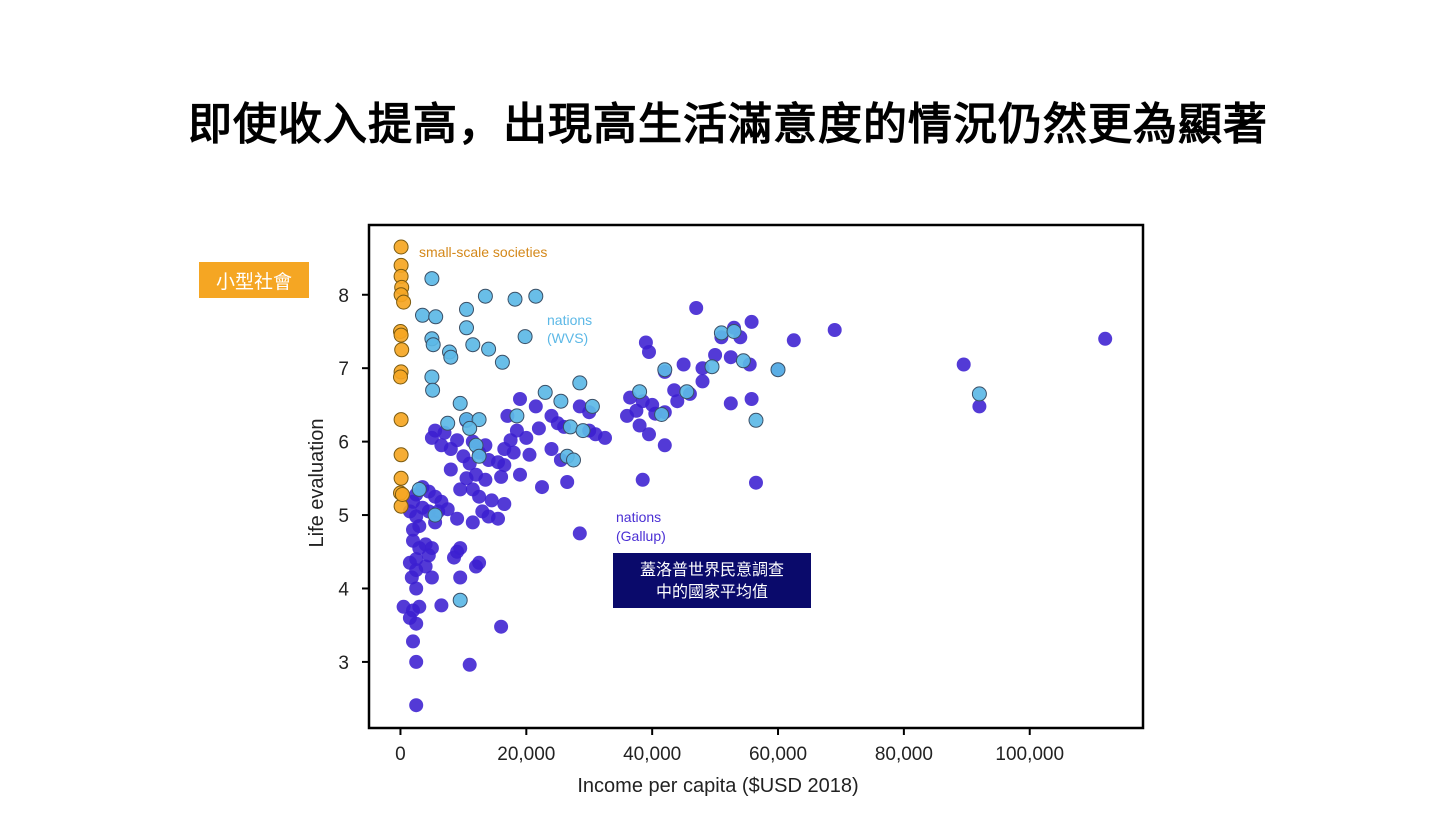 This screenshot has height=819, width=1456. Describe the element at coordinates (1029, 754) in the screenshot. I see `x-tick-label: 100,000` at that location.